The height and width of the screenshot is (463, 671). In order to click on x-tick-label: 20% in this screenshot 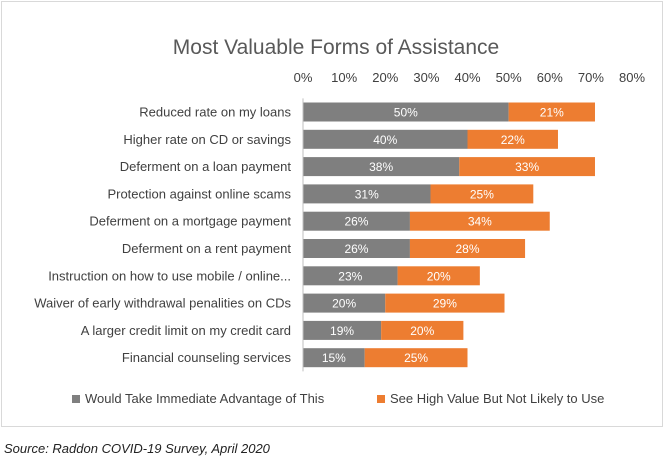, I will do `click(385, 77)`.